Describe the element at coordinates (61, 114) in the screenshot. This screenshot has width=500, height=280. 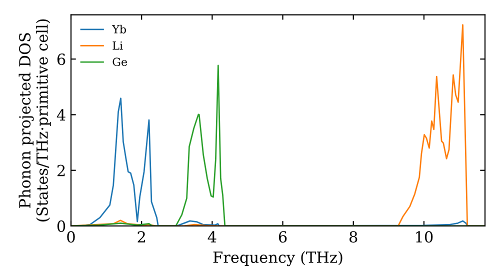
I see `y-tick-label: 4` at that location.